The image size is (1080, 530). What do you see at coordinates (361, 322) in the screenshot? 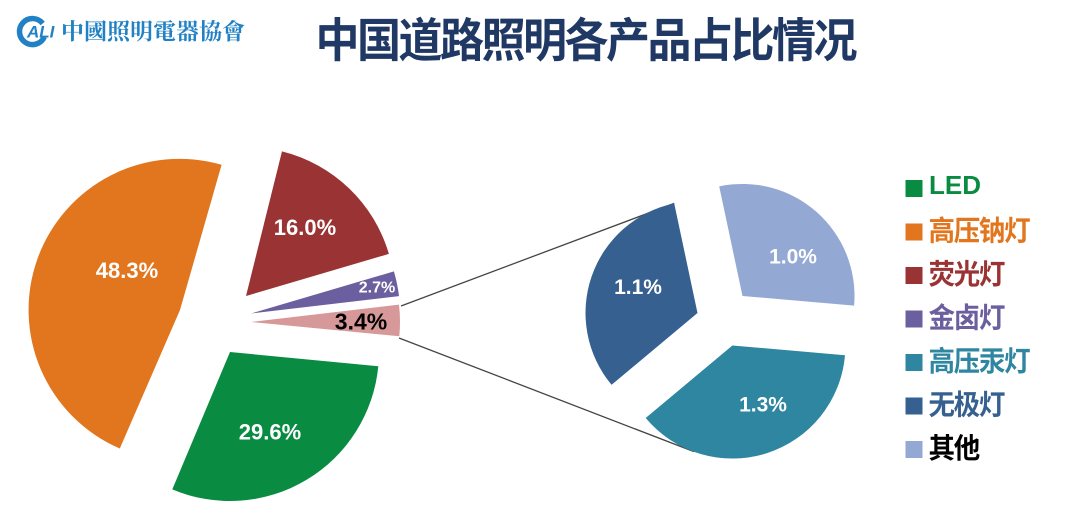
I see `svg-text: 3.4%` at bounding box center [361, 322].